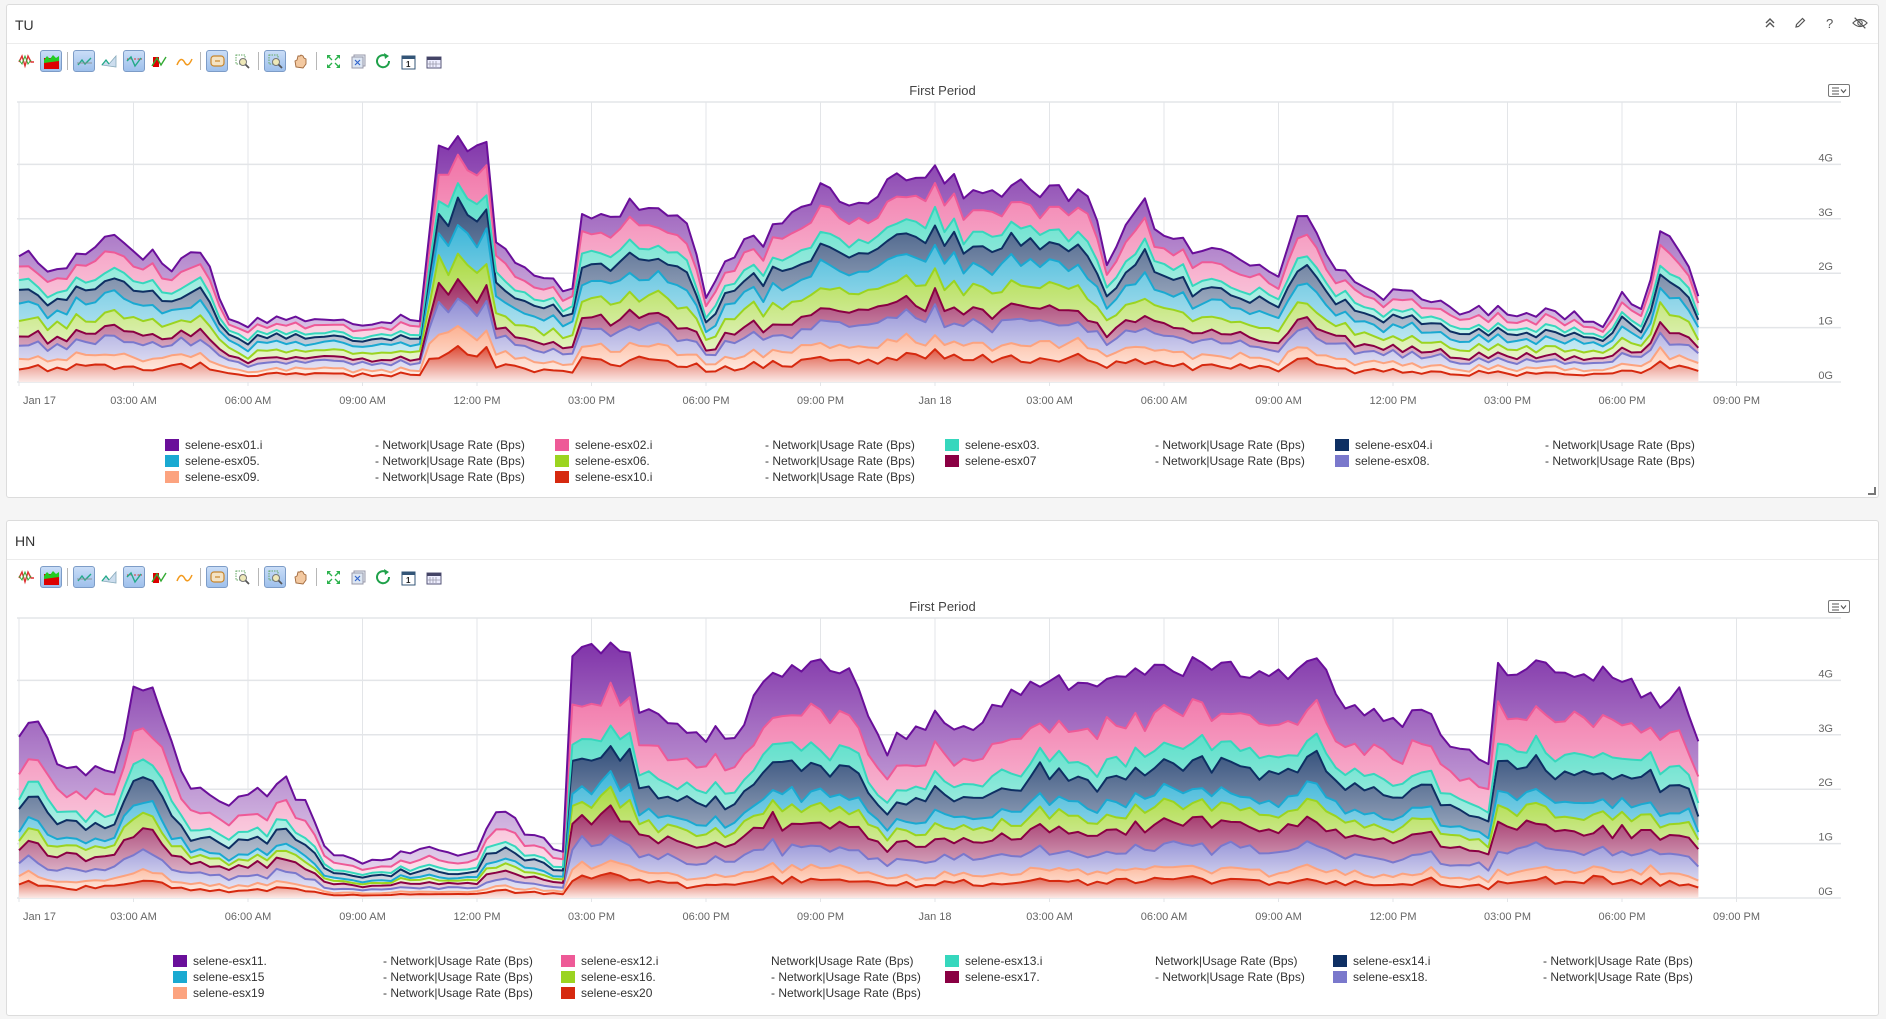 Image resolution: width=1886 pixels, height=1019 pixels. I want to click on legend-item: selene-esx20 - Network|Usage Rate (Bps), so click(741, 993).